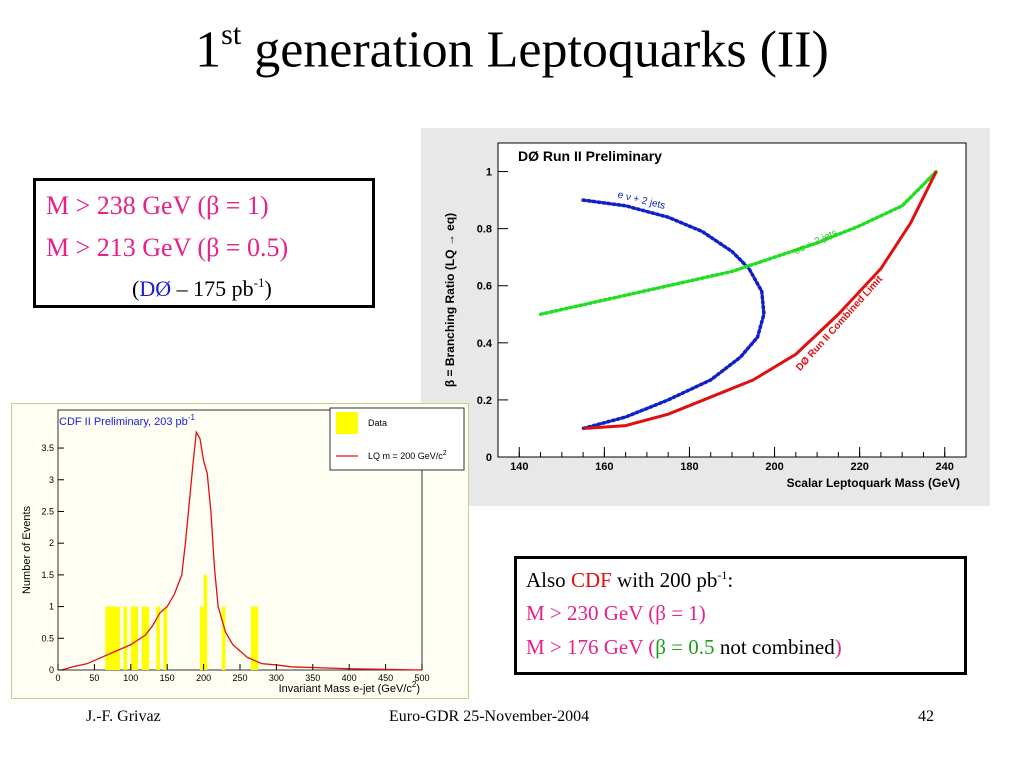 The image size is (1024, 768). I want to click on x-tick-label: 350, so click(312, 678).